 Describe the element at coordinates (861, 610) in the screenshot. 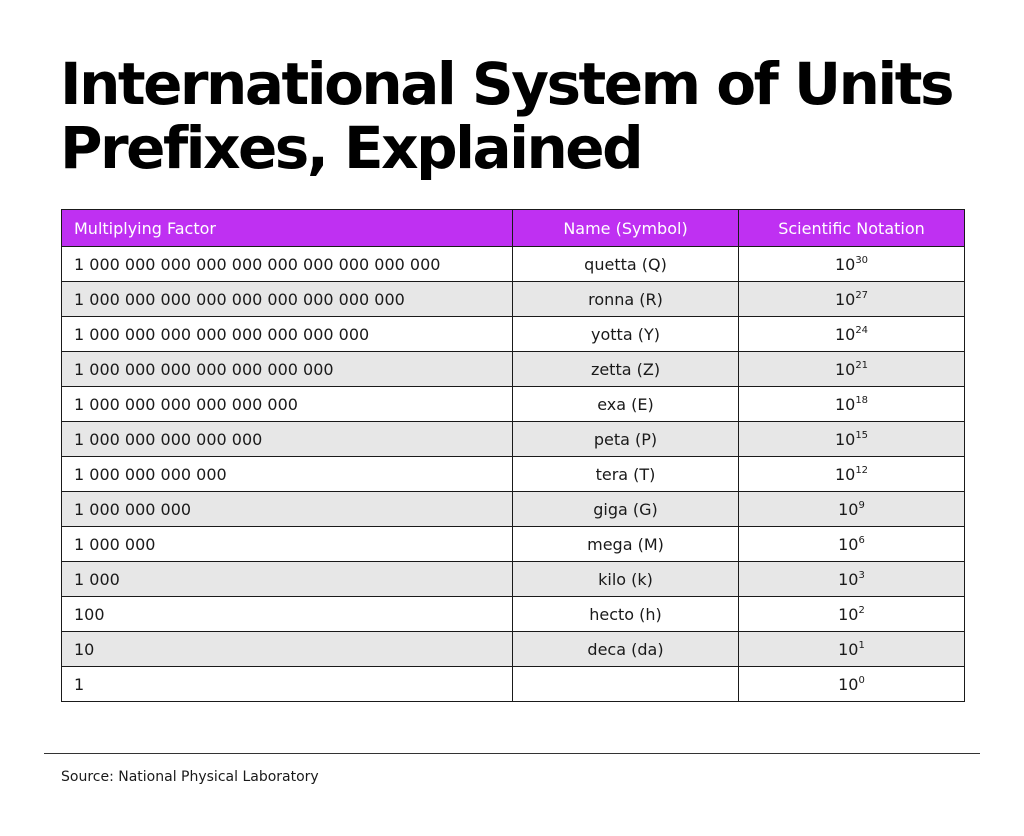

I see `notation-exponent: 2` at that location.